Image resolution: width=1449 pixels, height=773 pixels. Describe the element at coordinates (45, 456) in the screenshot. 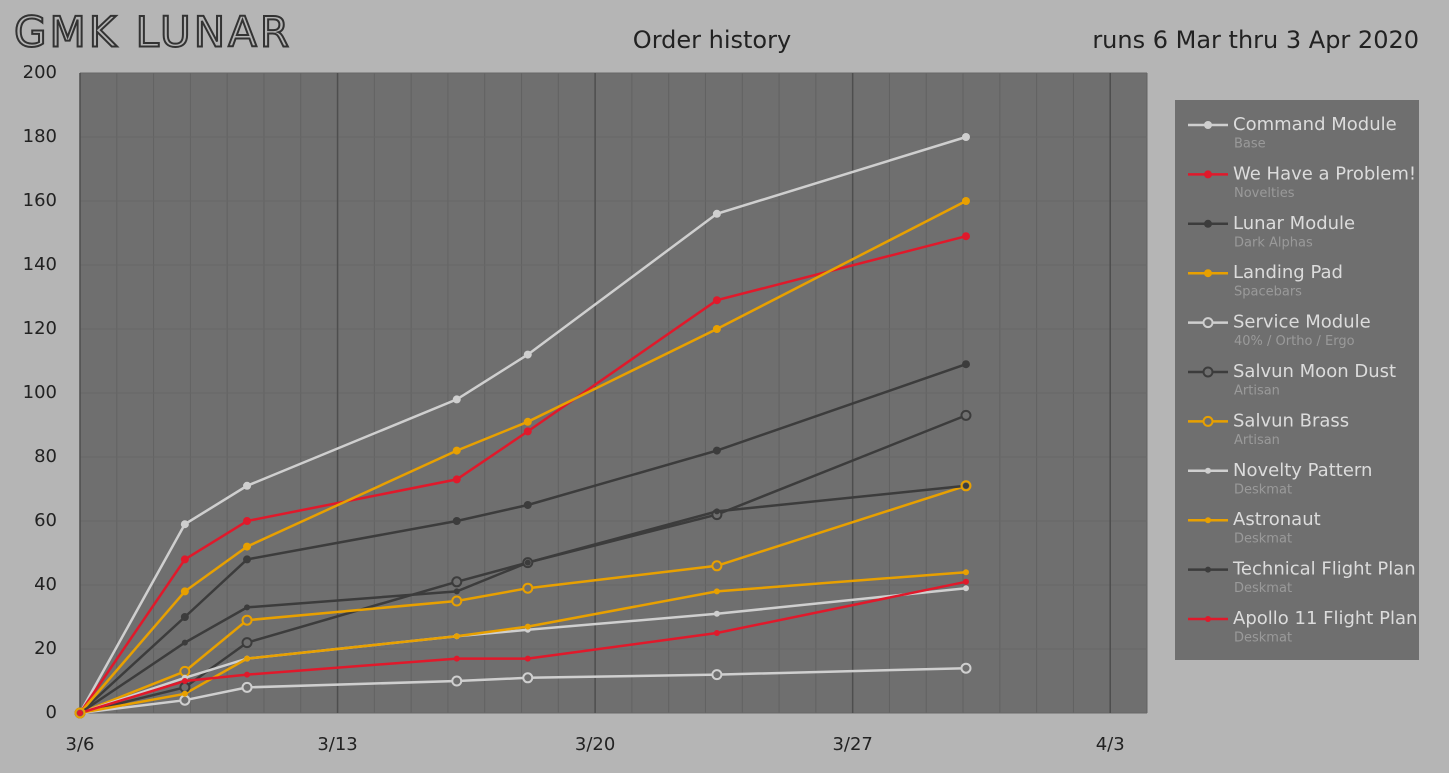

I see `y-tick-label: 80` at that location.